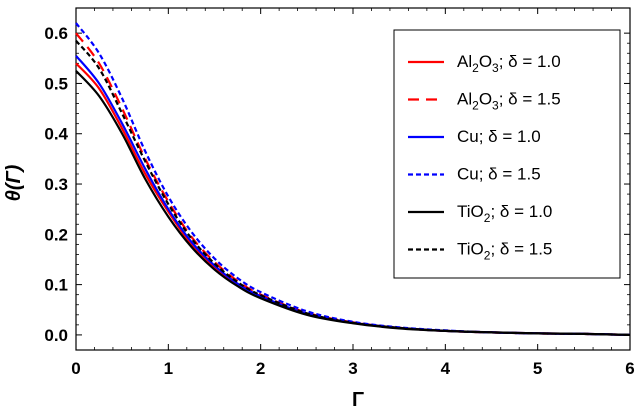  I want to click on x-tick-label: 2, so click(260, 368).